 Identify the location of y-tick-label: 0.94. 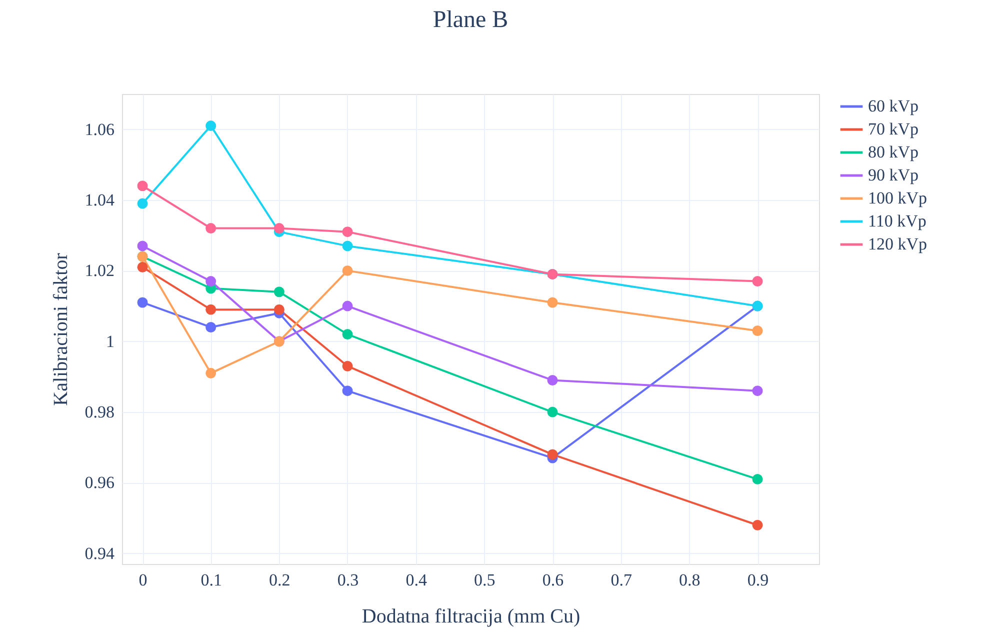
(99, 553).